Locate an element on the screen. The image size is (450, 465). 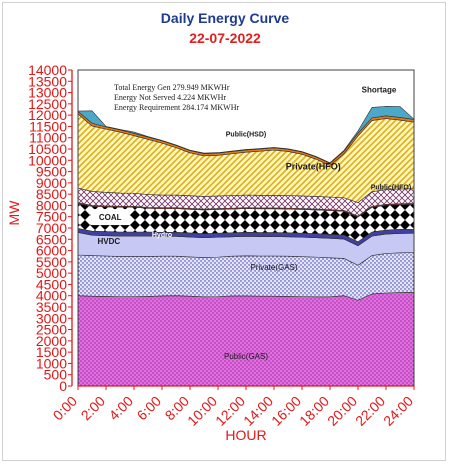
y-tick-label: 9000 is located at coordinates (51, 183).